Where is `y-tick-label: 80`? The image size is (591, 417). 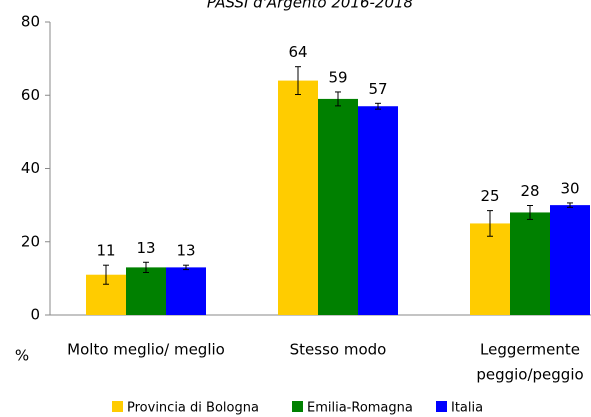 y-tick-label: 80 is located at coordinates (30, 22).